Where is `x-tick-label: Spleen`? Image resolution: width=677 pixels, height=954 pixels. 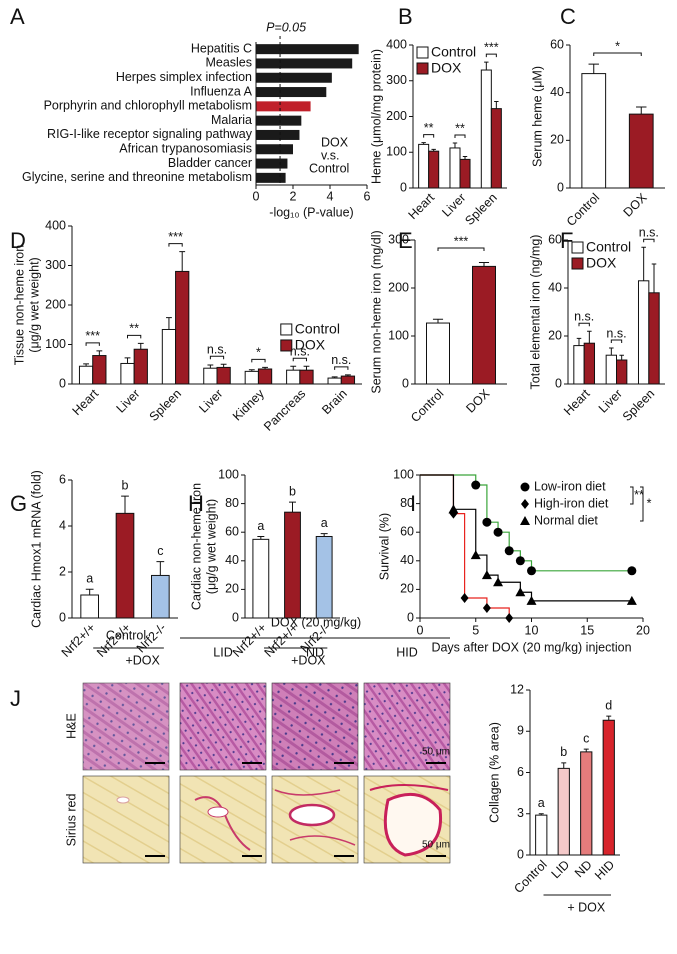
x-tick-label: Spleen is located at coordinates (480, 209).